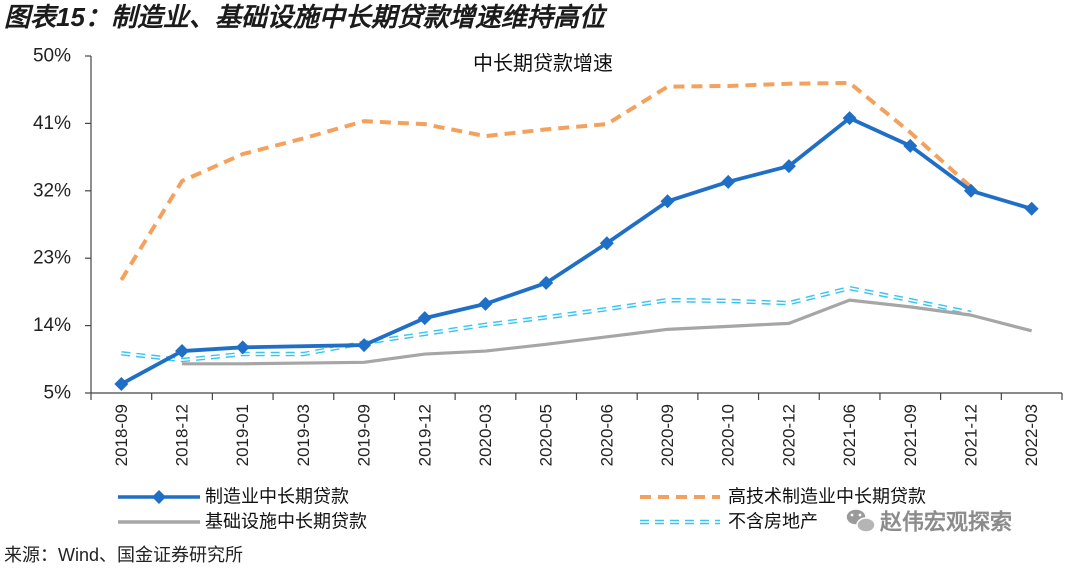 The height and width of the screenshot is (569, 1080). Describe the element at coordinates (124, 555) in the screenshot. I see `source-note: 来源：Wind、国金证券研究所` at that location.